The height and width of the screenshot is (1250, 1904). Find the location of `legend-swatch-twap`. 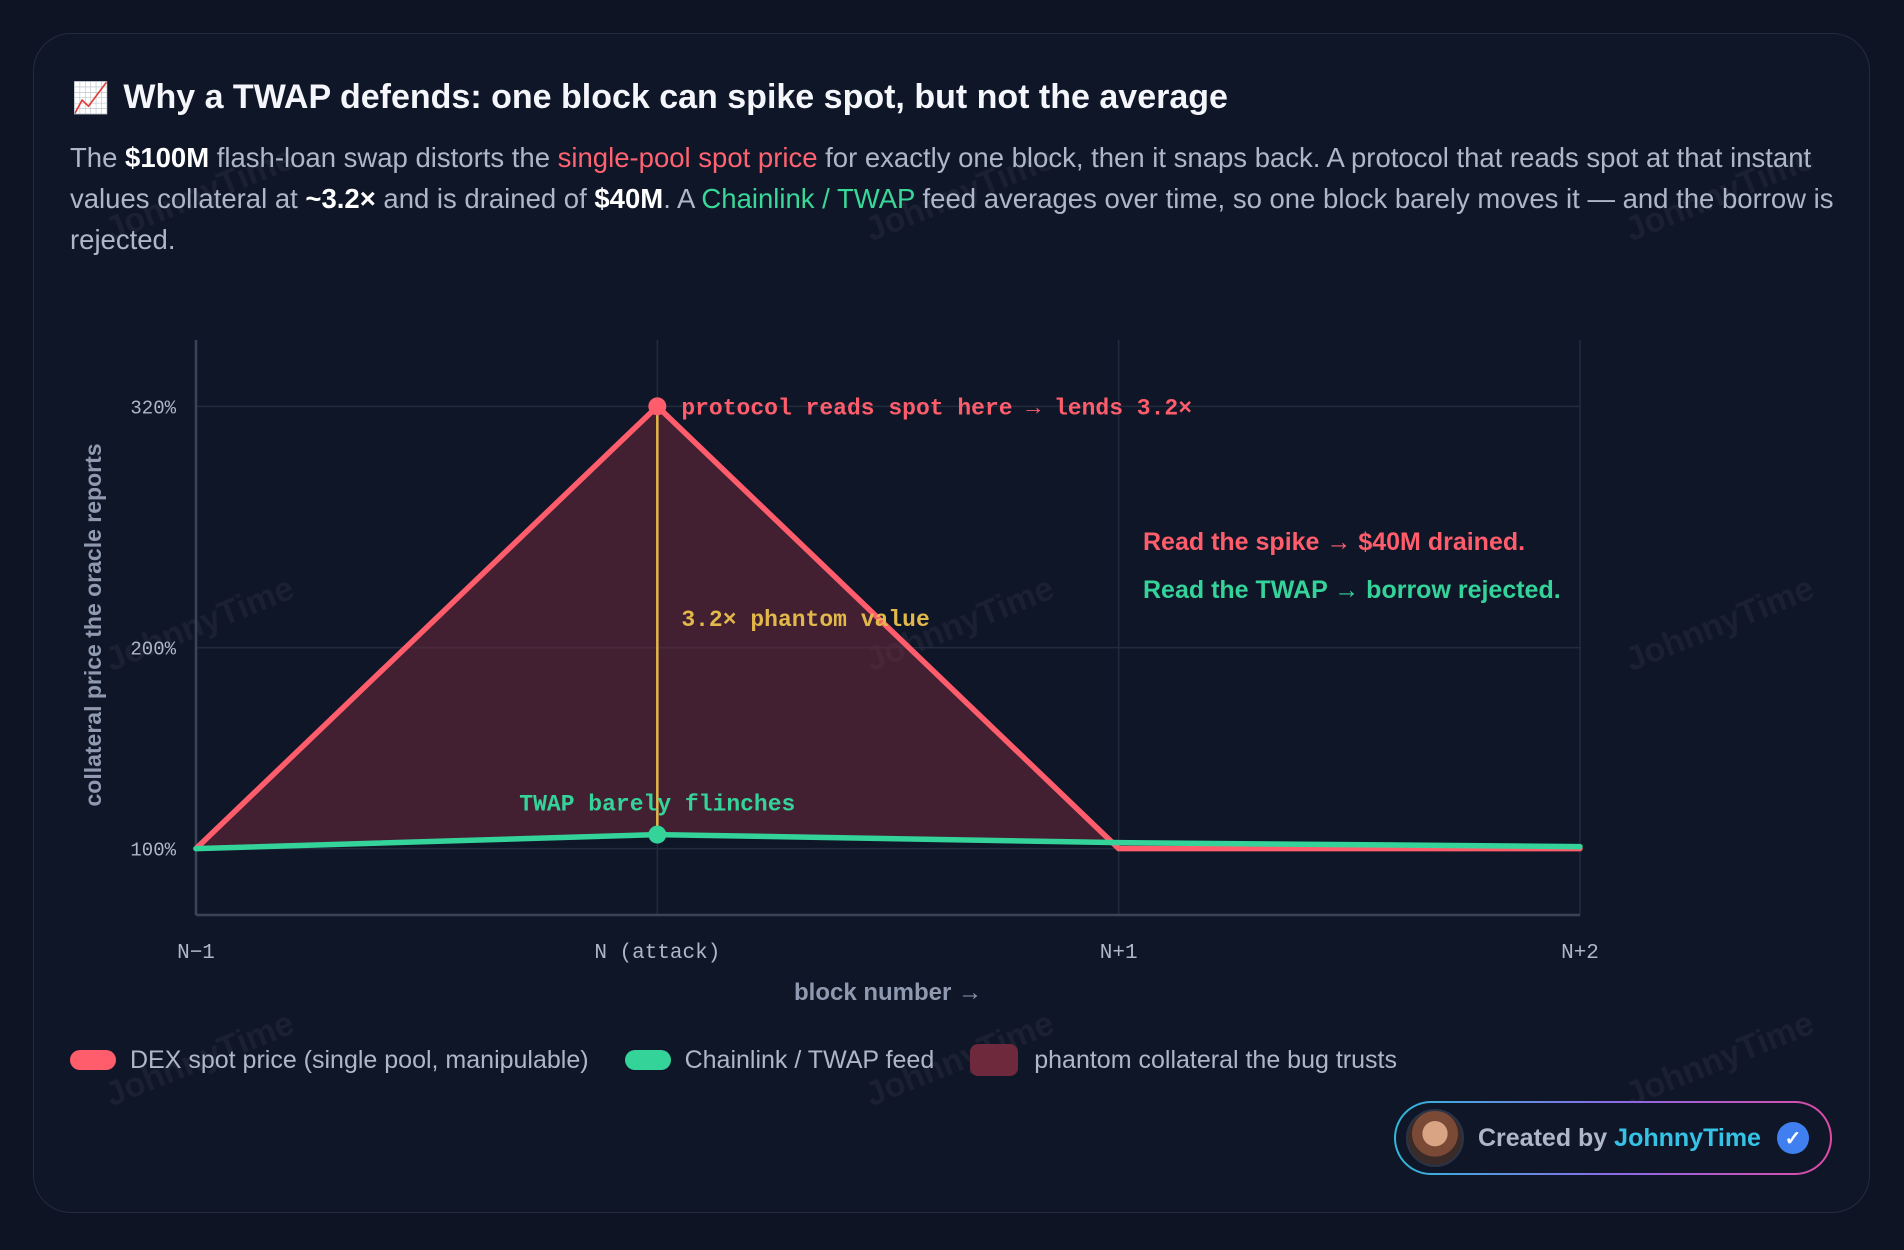

legend-swatch-twap is located at coordinates (647, 1060).